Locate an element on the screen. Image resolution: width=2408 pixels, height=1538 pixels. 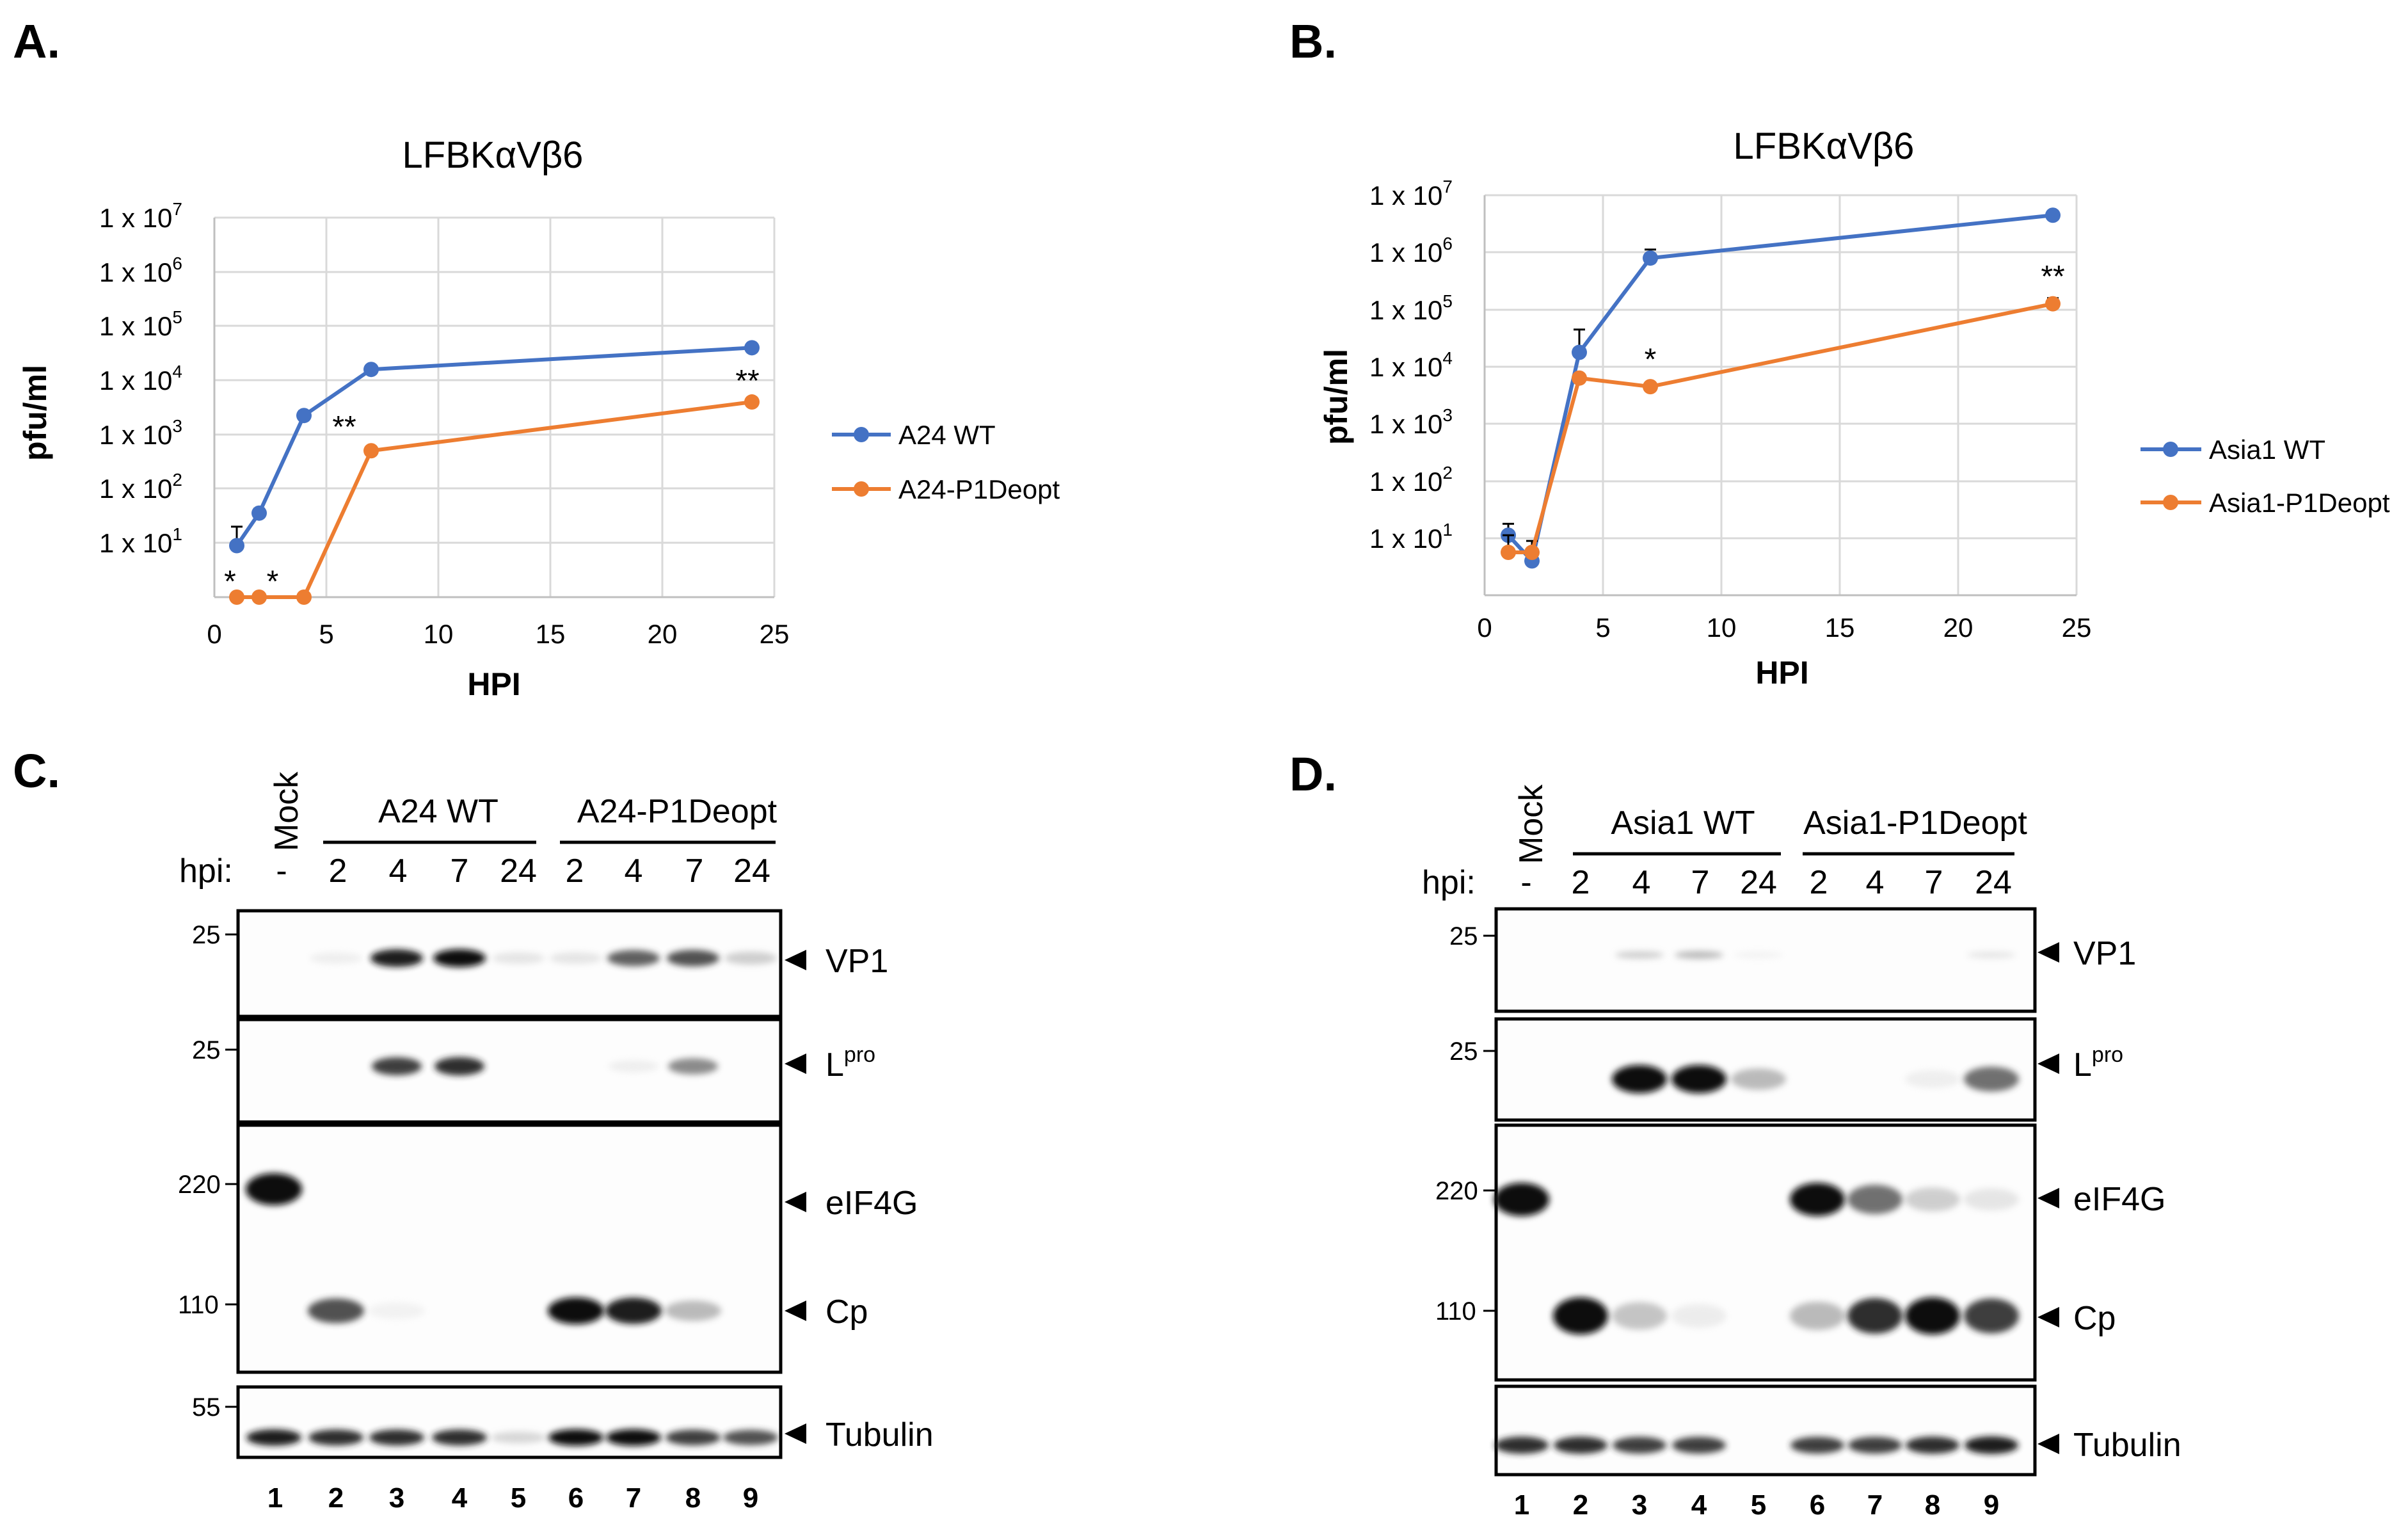
chart-b-xtick-label: 20 is located at coordinates (1958, 628).